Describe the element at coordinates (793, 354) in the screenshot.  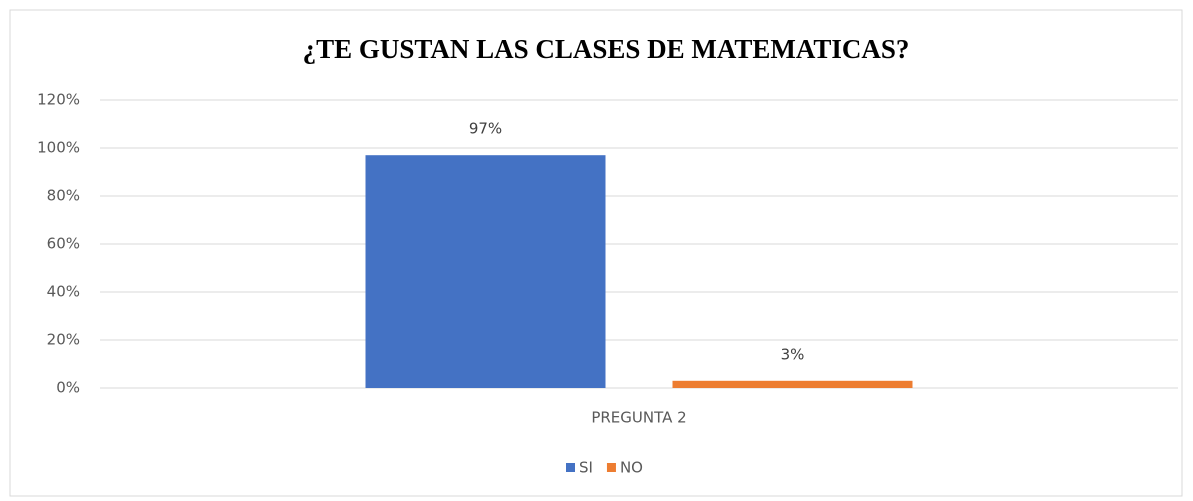
I see `data-label: 3%` at that location.